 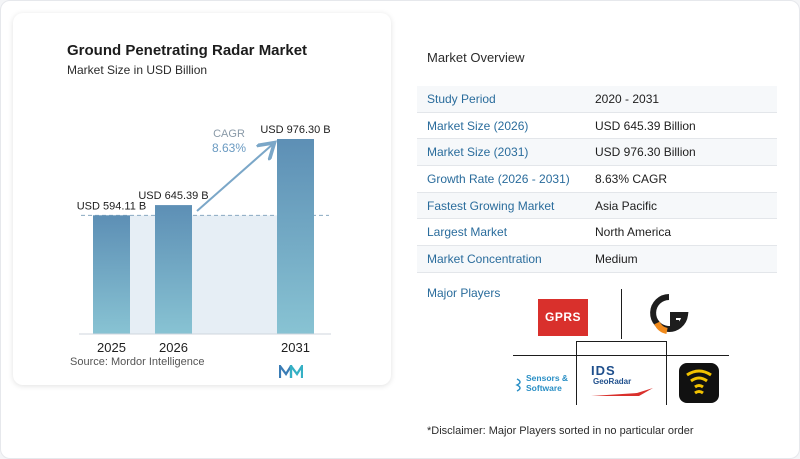 What do you see at coordinates (622, 392) in the screenshot?
I see `ids-swoosh-icon` at bounding box center [622, 392].